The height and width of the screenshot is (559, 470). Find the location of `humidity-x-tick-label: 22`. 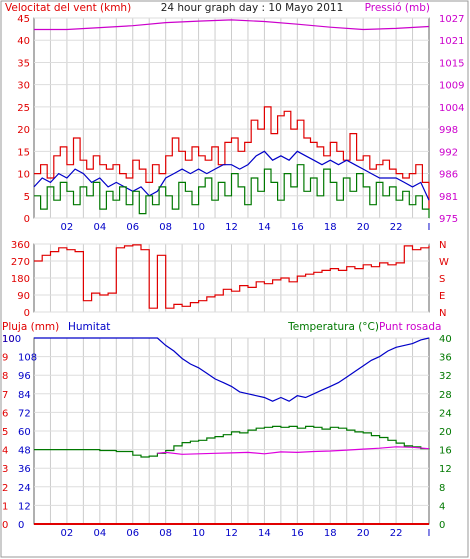

humidity-x-tick-label: 22 is located at coordinates (396, 533).